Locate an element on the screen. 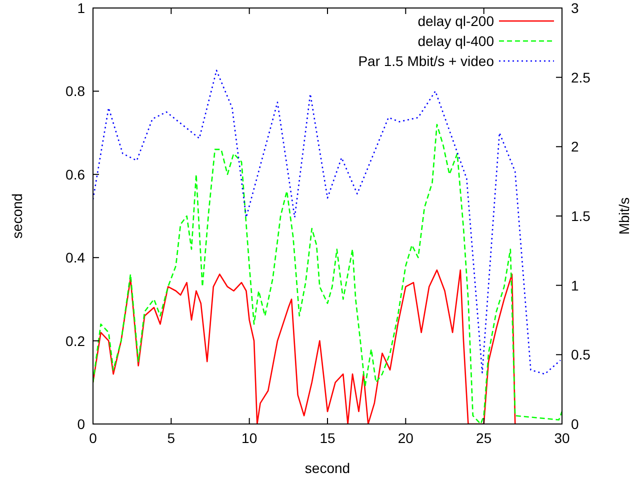 This screenshot has height=485, width=644. y2-tick-label: 3 is located at coordinates (575, 8).